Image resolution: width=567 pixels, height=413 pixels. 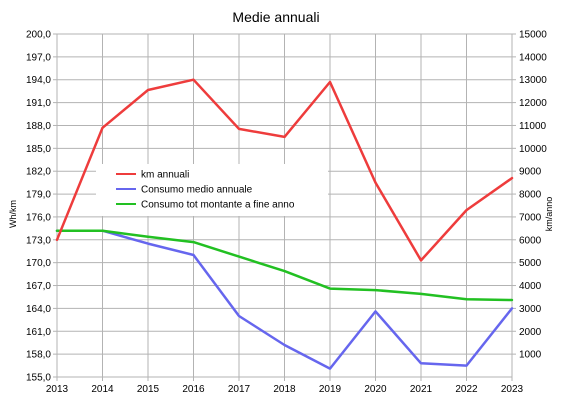 What do you see at coordinates (38, 332) in the screenshot?
I see `y-tick-label: 161,0` at bounding box center [38, 332].